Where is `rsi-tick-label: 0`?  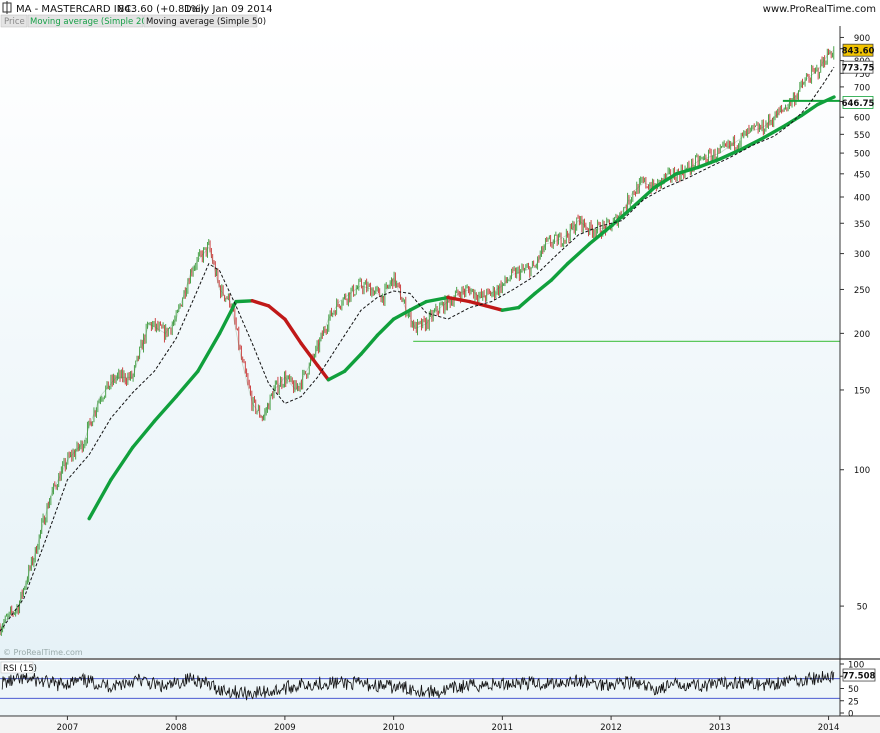
rsi-tick-label: 0 is located at coordinates (850, 715).